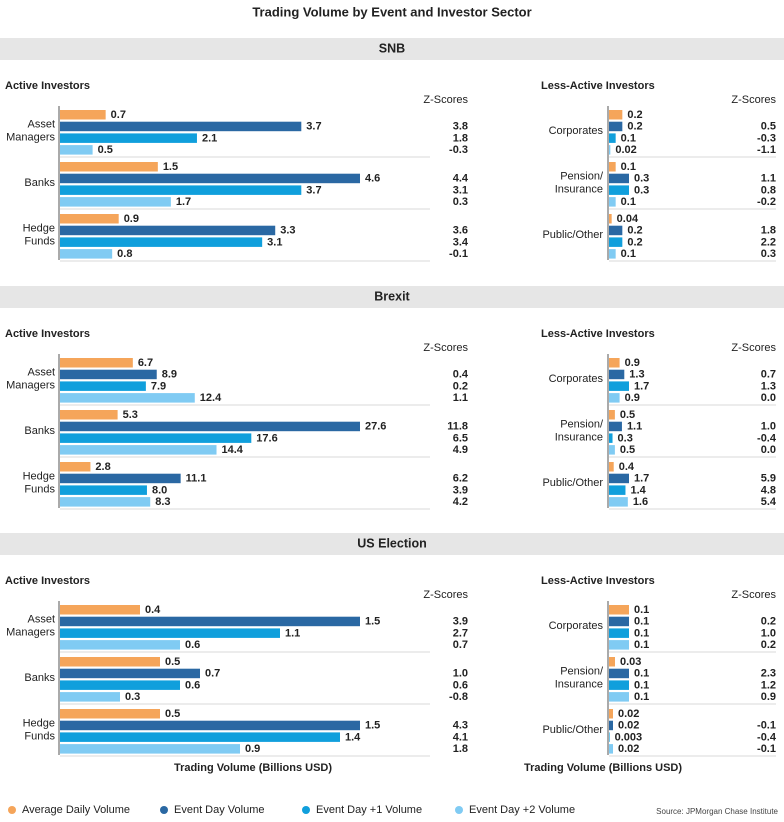 Image resolution: width=784 pixels, height=822 pixels. What do you see at coordinates (768, 479) in the screenshot?
I see `z-score: 5.9` at bounding box center [768, 479].